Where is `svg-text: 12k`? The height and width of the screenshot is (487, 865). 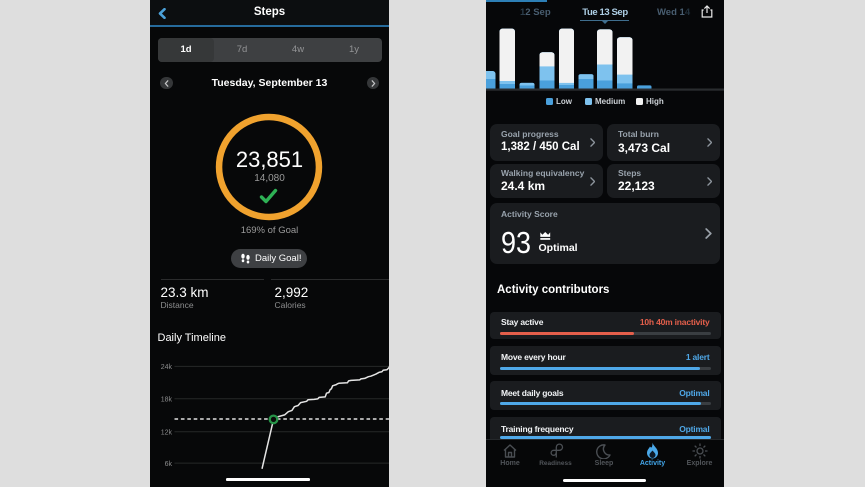
svg-text: 12k is located at coordinates (167, 433).